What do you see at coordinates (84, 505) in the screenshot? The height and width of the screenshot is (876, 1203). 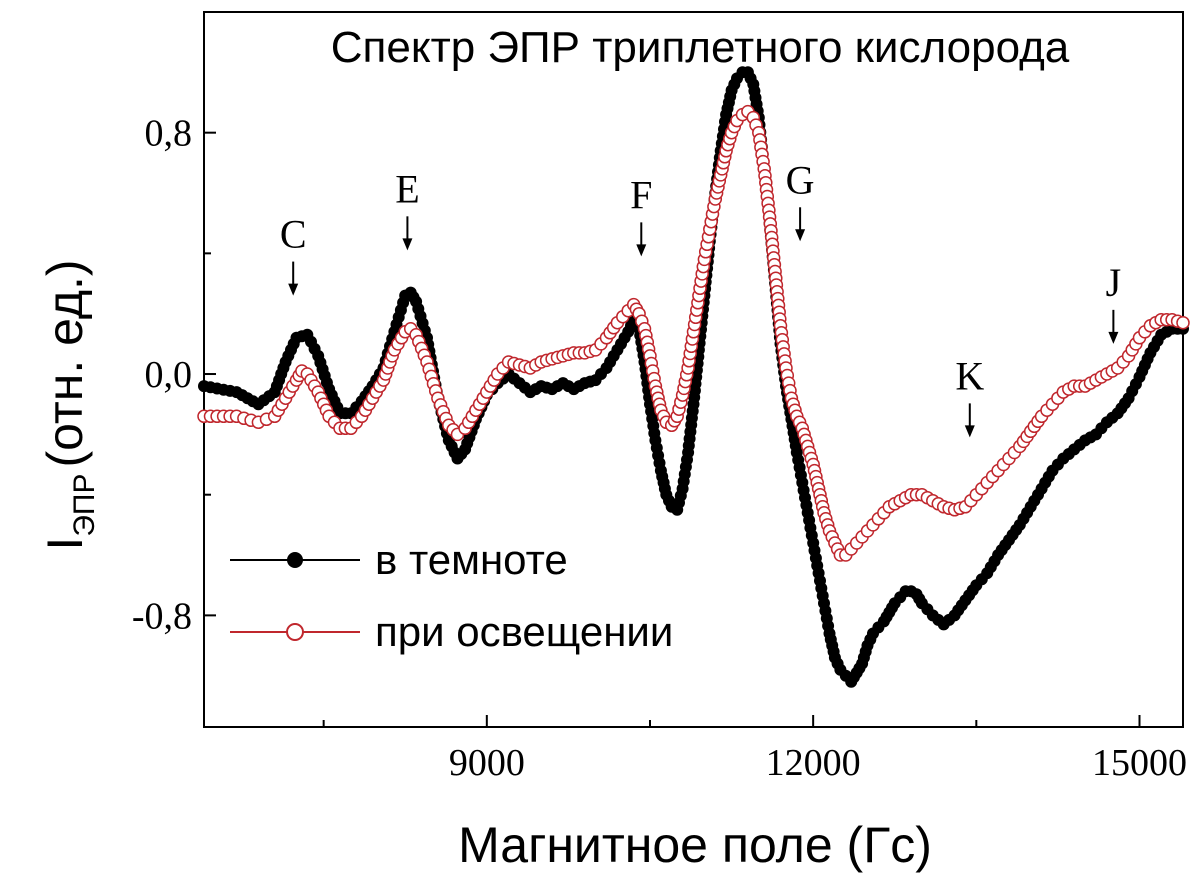 I see `y-axis-label-subscript: ЭПР` at bounding box center [84, 505].